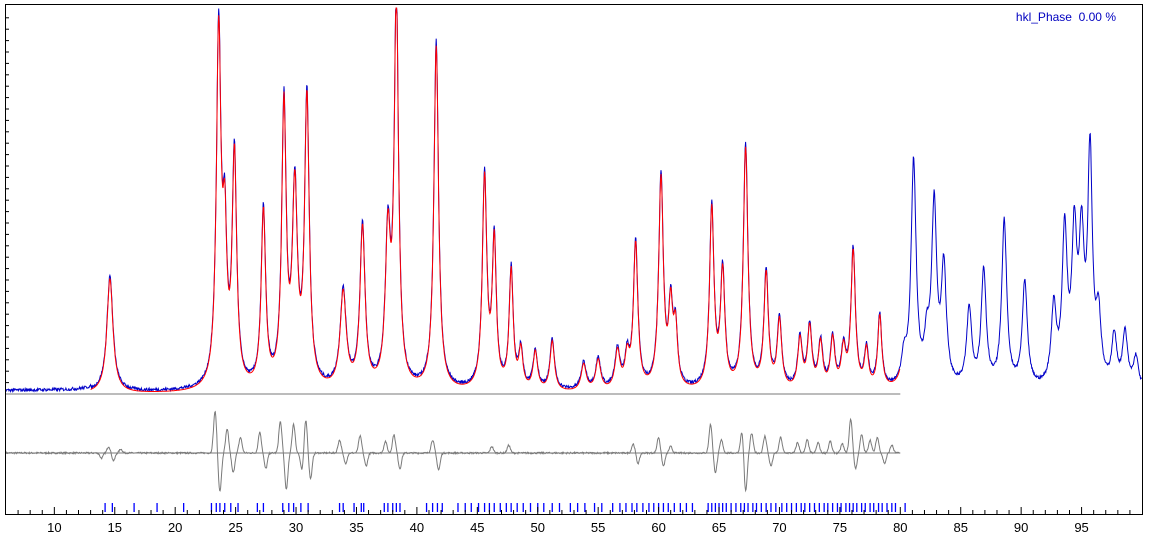 The height and width of the screenshot is (537, 1149). I want to click on hkl-reflection-markers, so click(505, 507).